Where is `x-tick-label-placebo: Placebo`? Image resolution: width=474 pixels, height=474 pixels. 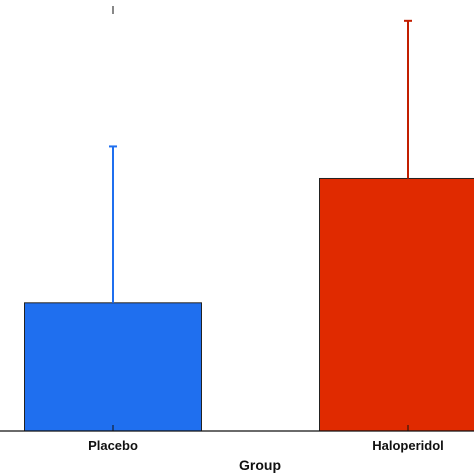
x-tick-label-placebo: Placebo is located at coordinates (113, 445).